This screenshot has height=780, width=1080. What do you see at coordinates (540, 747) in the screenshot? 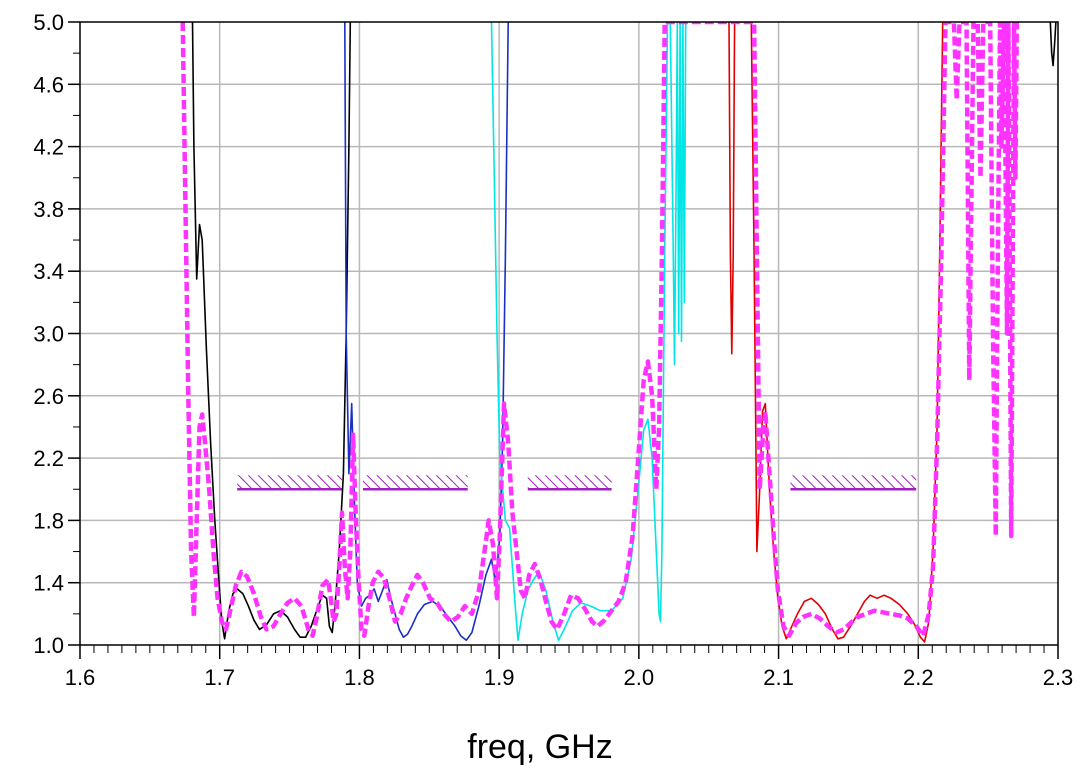
I see `x-axis-label: freq, GHz` at bounding box center [540, 747].